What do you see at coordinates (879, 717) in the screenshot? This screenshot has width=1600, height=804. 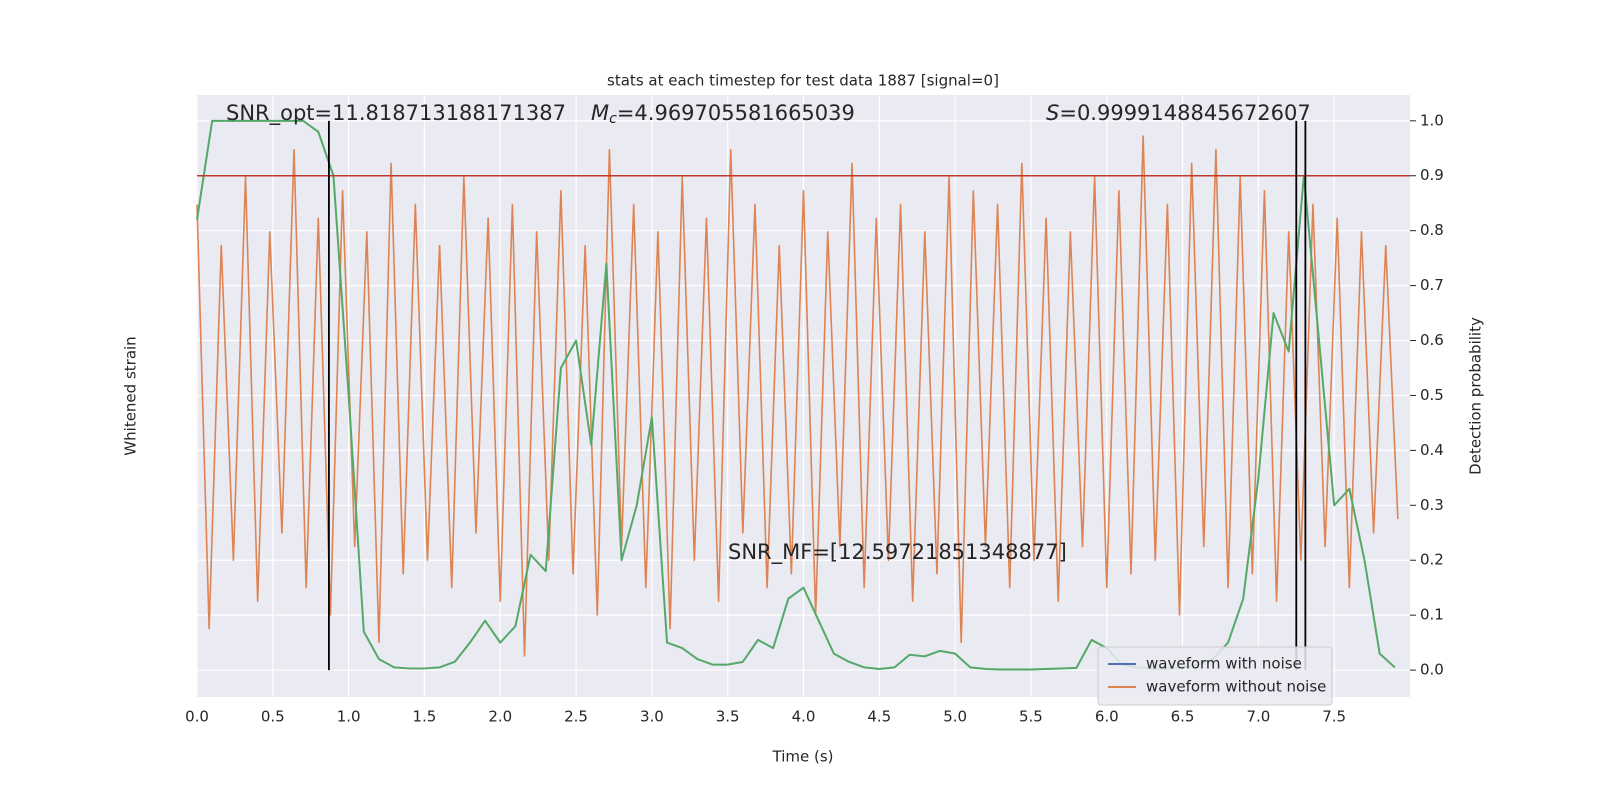 I see `x-tick-label: 4.5` at bounding box center [879, 717].